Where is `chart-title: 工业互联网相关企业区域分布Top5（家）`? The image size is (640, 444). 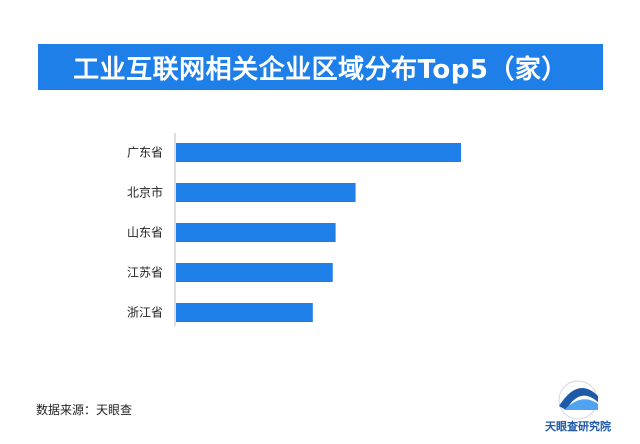 chart-title: 工业互联网相关企业区域分布Top5（家） is located at coordinates (320, 69).